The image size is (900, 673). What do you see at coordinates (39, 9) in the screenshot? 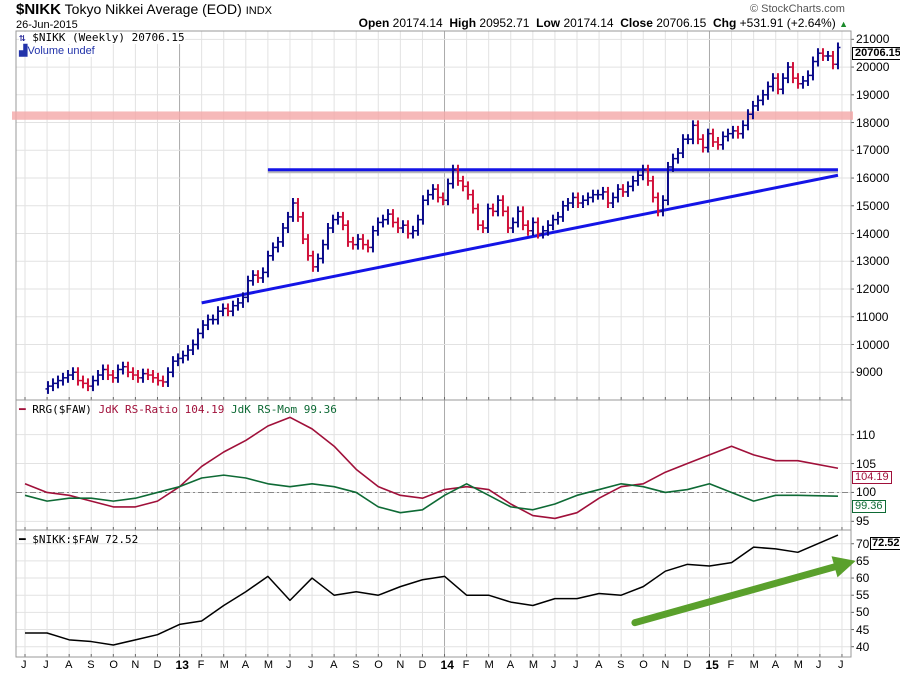
I see `symbol: $NIKK` at bounding box center [39, 9].